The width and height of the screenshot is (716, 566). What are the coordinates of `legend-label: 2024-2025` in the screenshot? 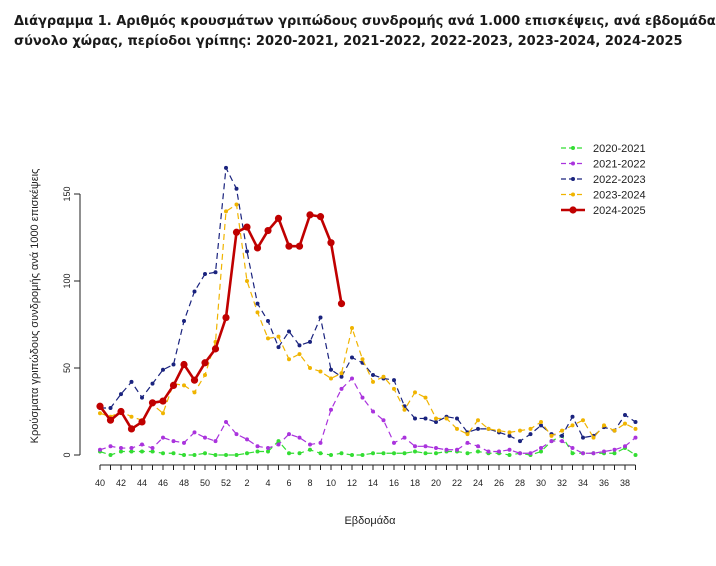 It's located at (619, 211).